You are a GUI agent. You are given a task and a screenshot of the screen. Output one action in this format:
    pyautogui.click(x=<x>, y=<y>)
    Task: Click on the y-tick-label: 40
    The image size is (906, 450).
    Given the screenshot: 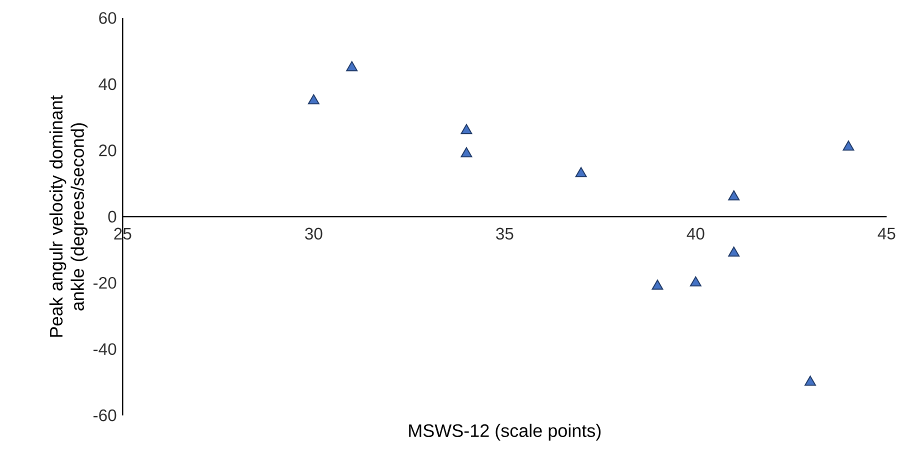 What is the action you would take?
    pyautogui.click(x=107, y=84)
    